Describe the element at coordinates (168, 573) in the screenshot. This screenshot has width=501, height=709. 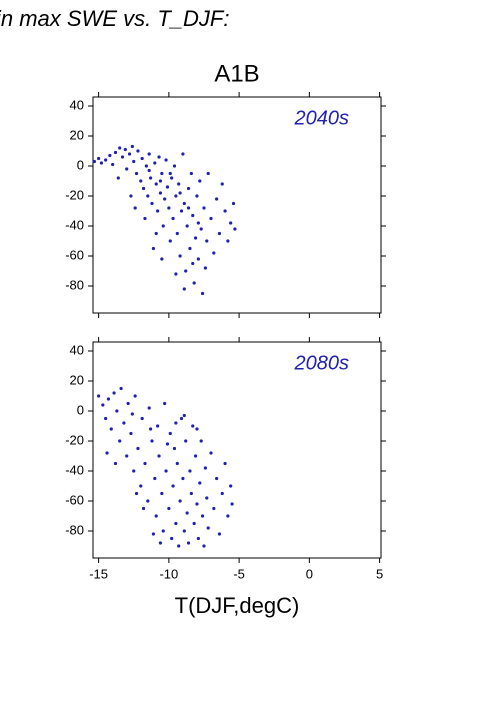
I see `x-tick-label: -10` at that location.